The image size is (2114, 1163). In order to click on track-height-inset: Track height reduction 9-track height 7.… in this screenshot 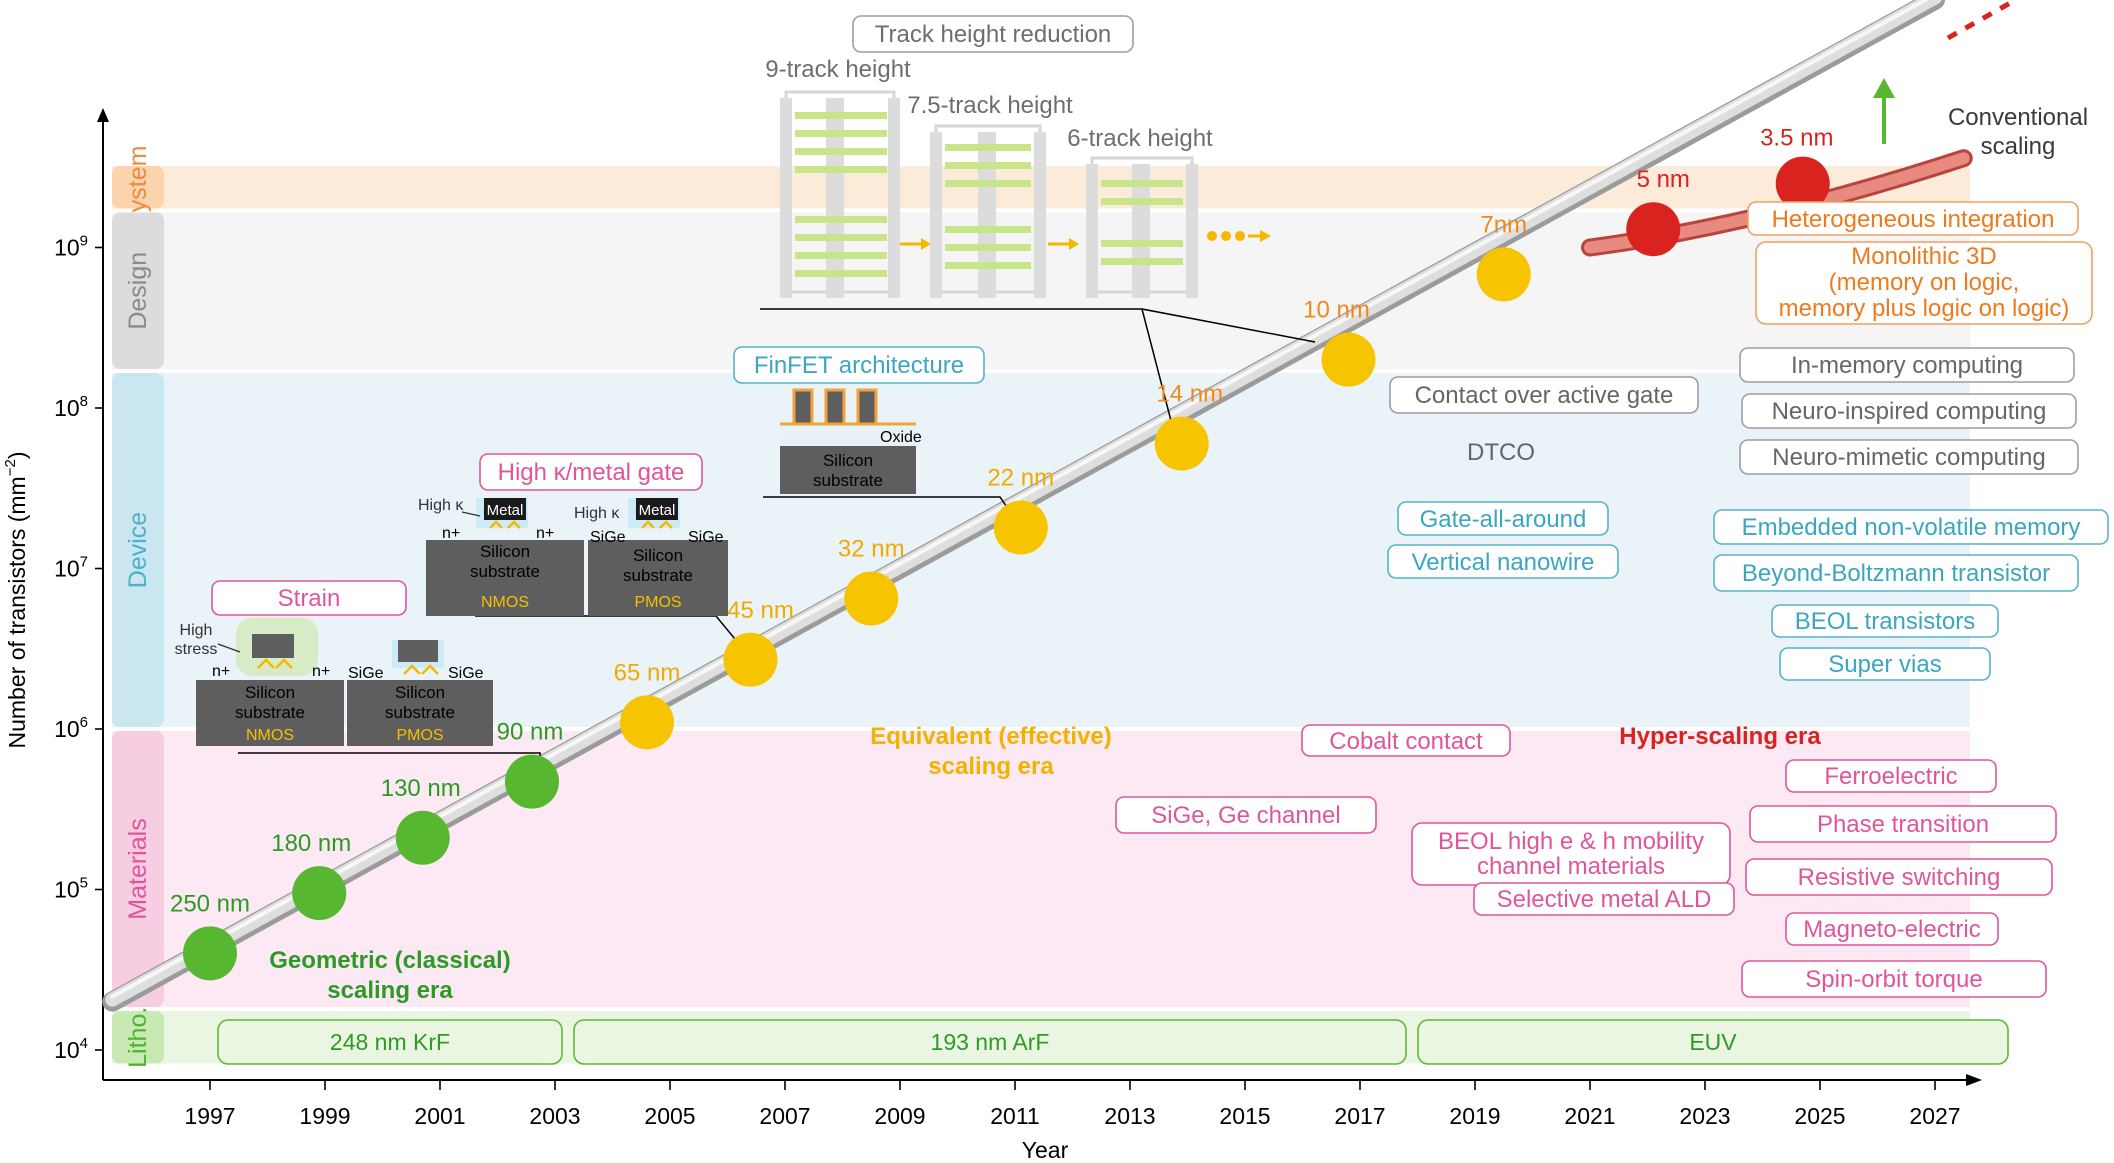, I will do `click(1018, 156)`.